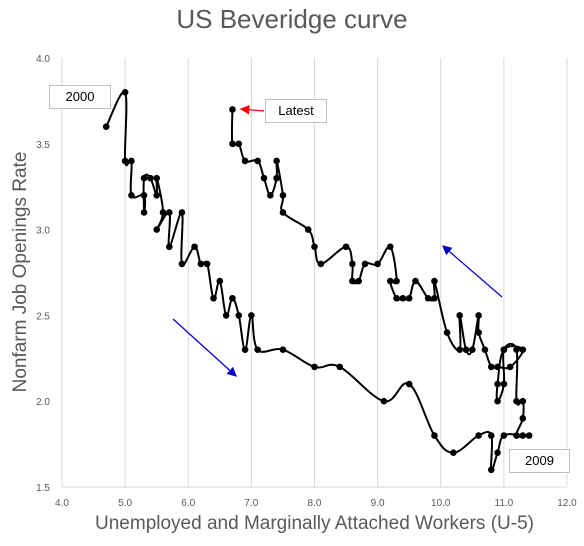  What do you see at coordinates (472, 271) in the screenshot?
I see `trend-arrow-up` at bounding box center [472, 271].